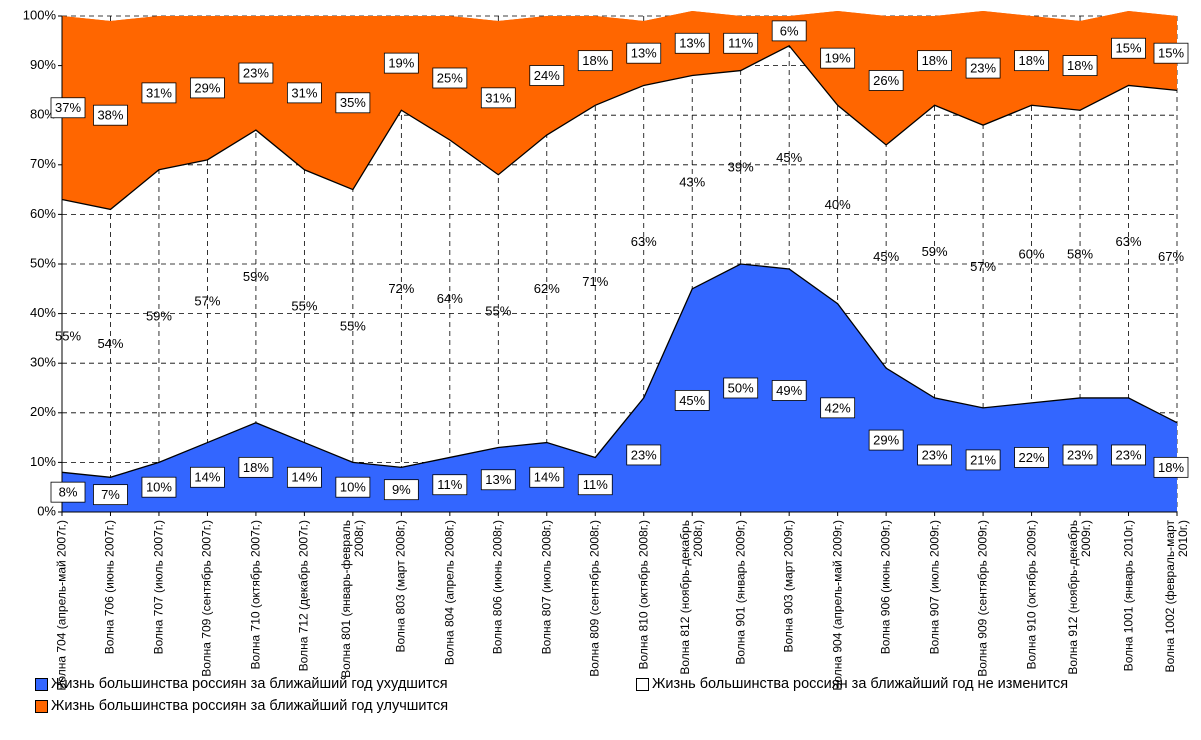  I want to click on y-tick-label: 50%, so click(43, 262).